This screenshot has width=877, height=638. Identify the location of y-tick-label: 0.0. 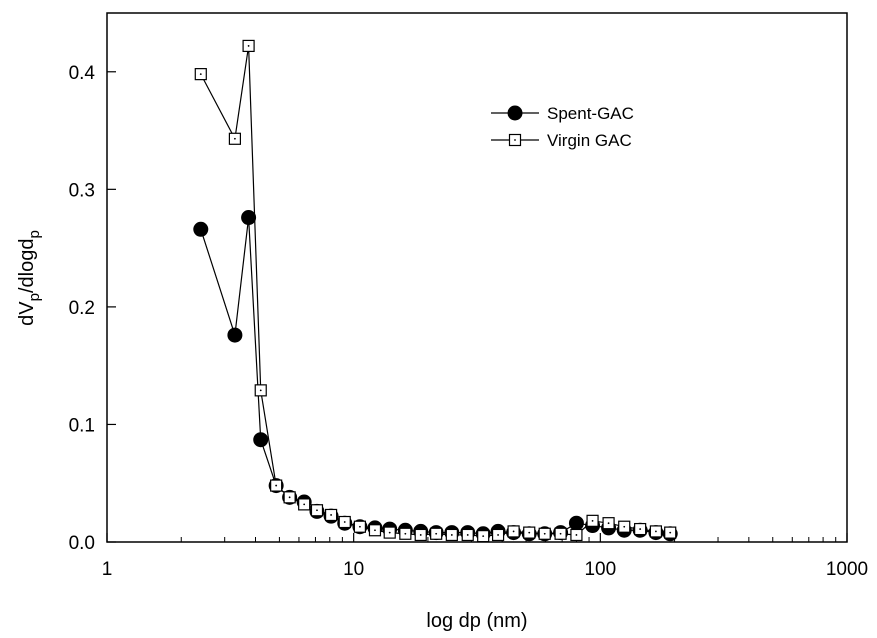
(82, 543).